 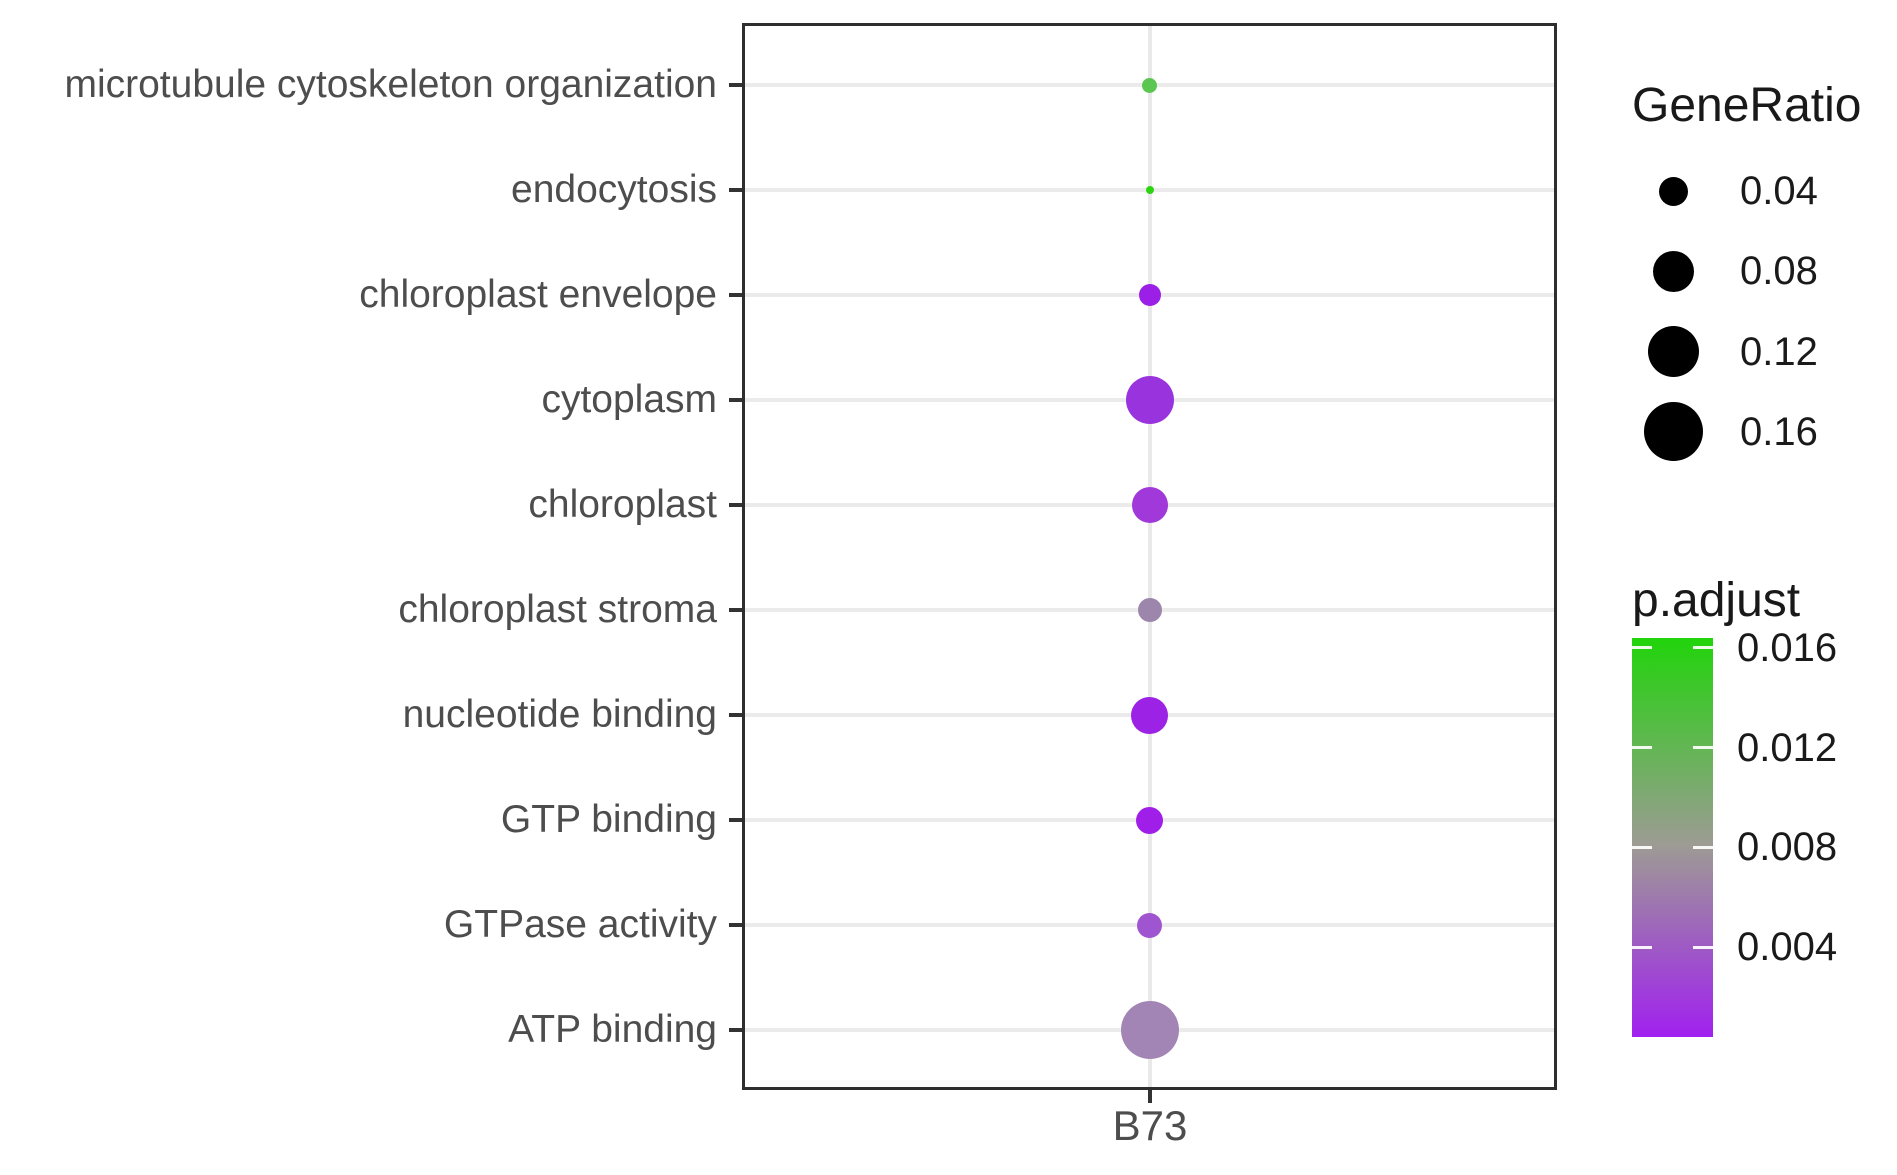 What do you see at coordinates (1779, 431) in the screenshot?
I see `gene-ratio-legend-label-0.16: 0.16` at bounding box center [1779, 431].